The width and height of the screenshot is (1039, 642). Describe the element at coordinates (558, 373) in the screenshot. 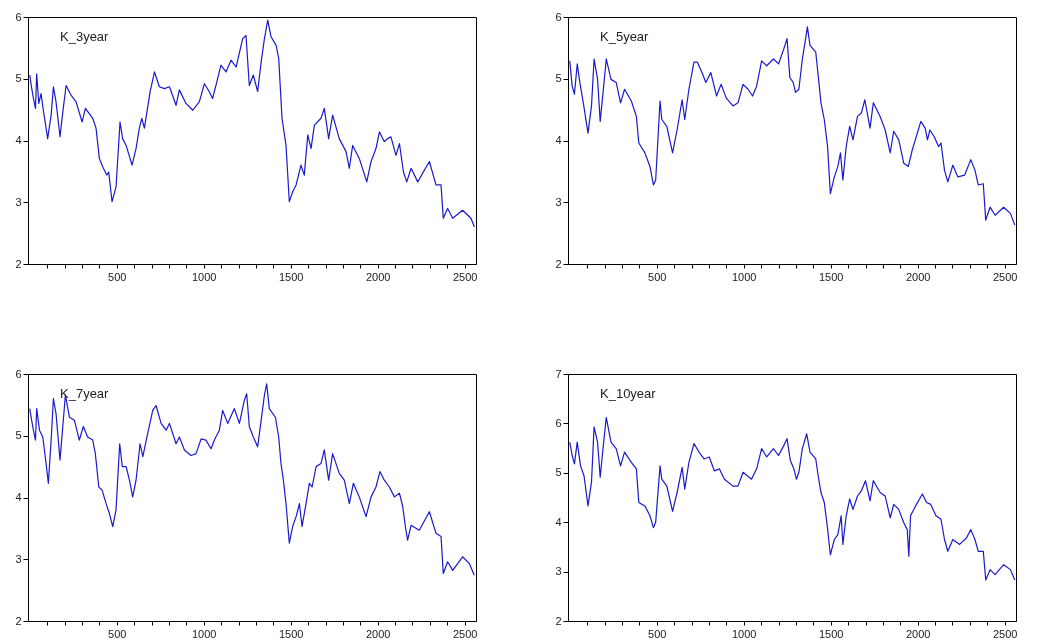

I see `y-tick-label: 7` at that location.